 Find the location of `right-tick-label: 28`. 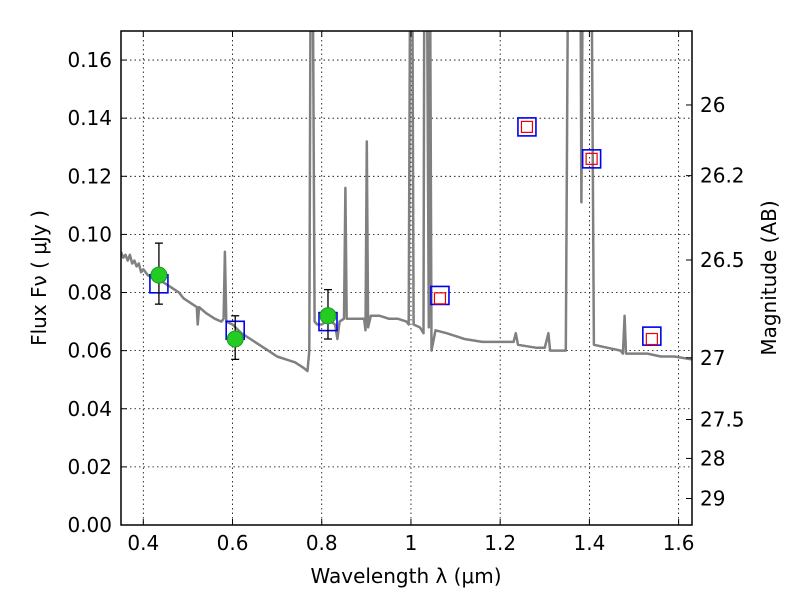

right-tick-label: 28 is located at coordinates (712, 458).